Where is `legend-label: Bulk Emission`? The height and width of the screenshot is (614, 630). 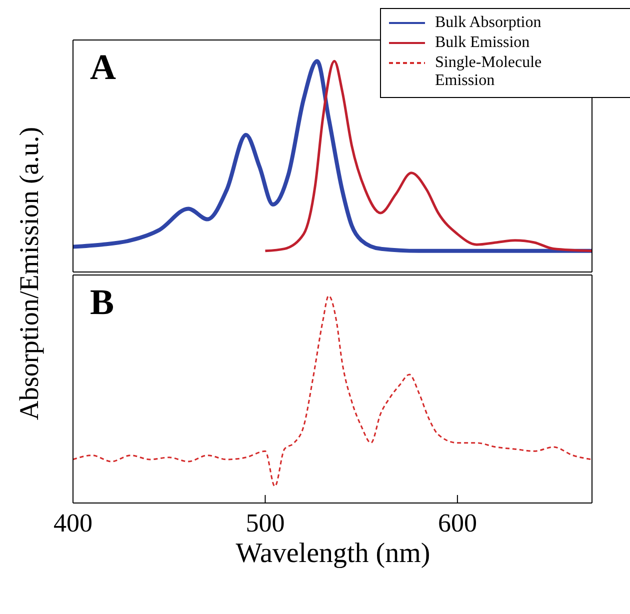 legend-label: Bulk Emission is located at coordinates (483, 43).